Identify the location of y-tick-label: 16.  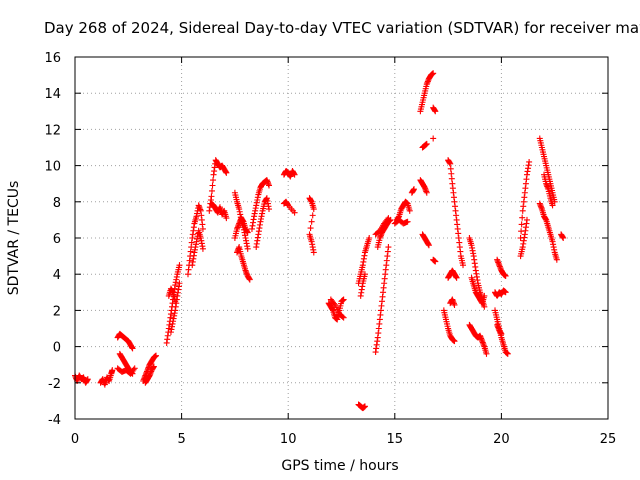
(52, 58).